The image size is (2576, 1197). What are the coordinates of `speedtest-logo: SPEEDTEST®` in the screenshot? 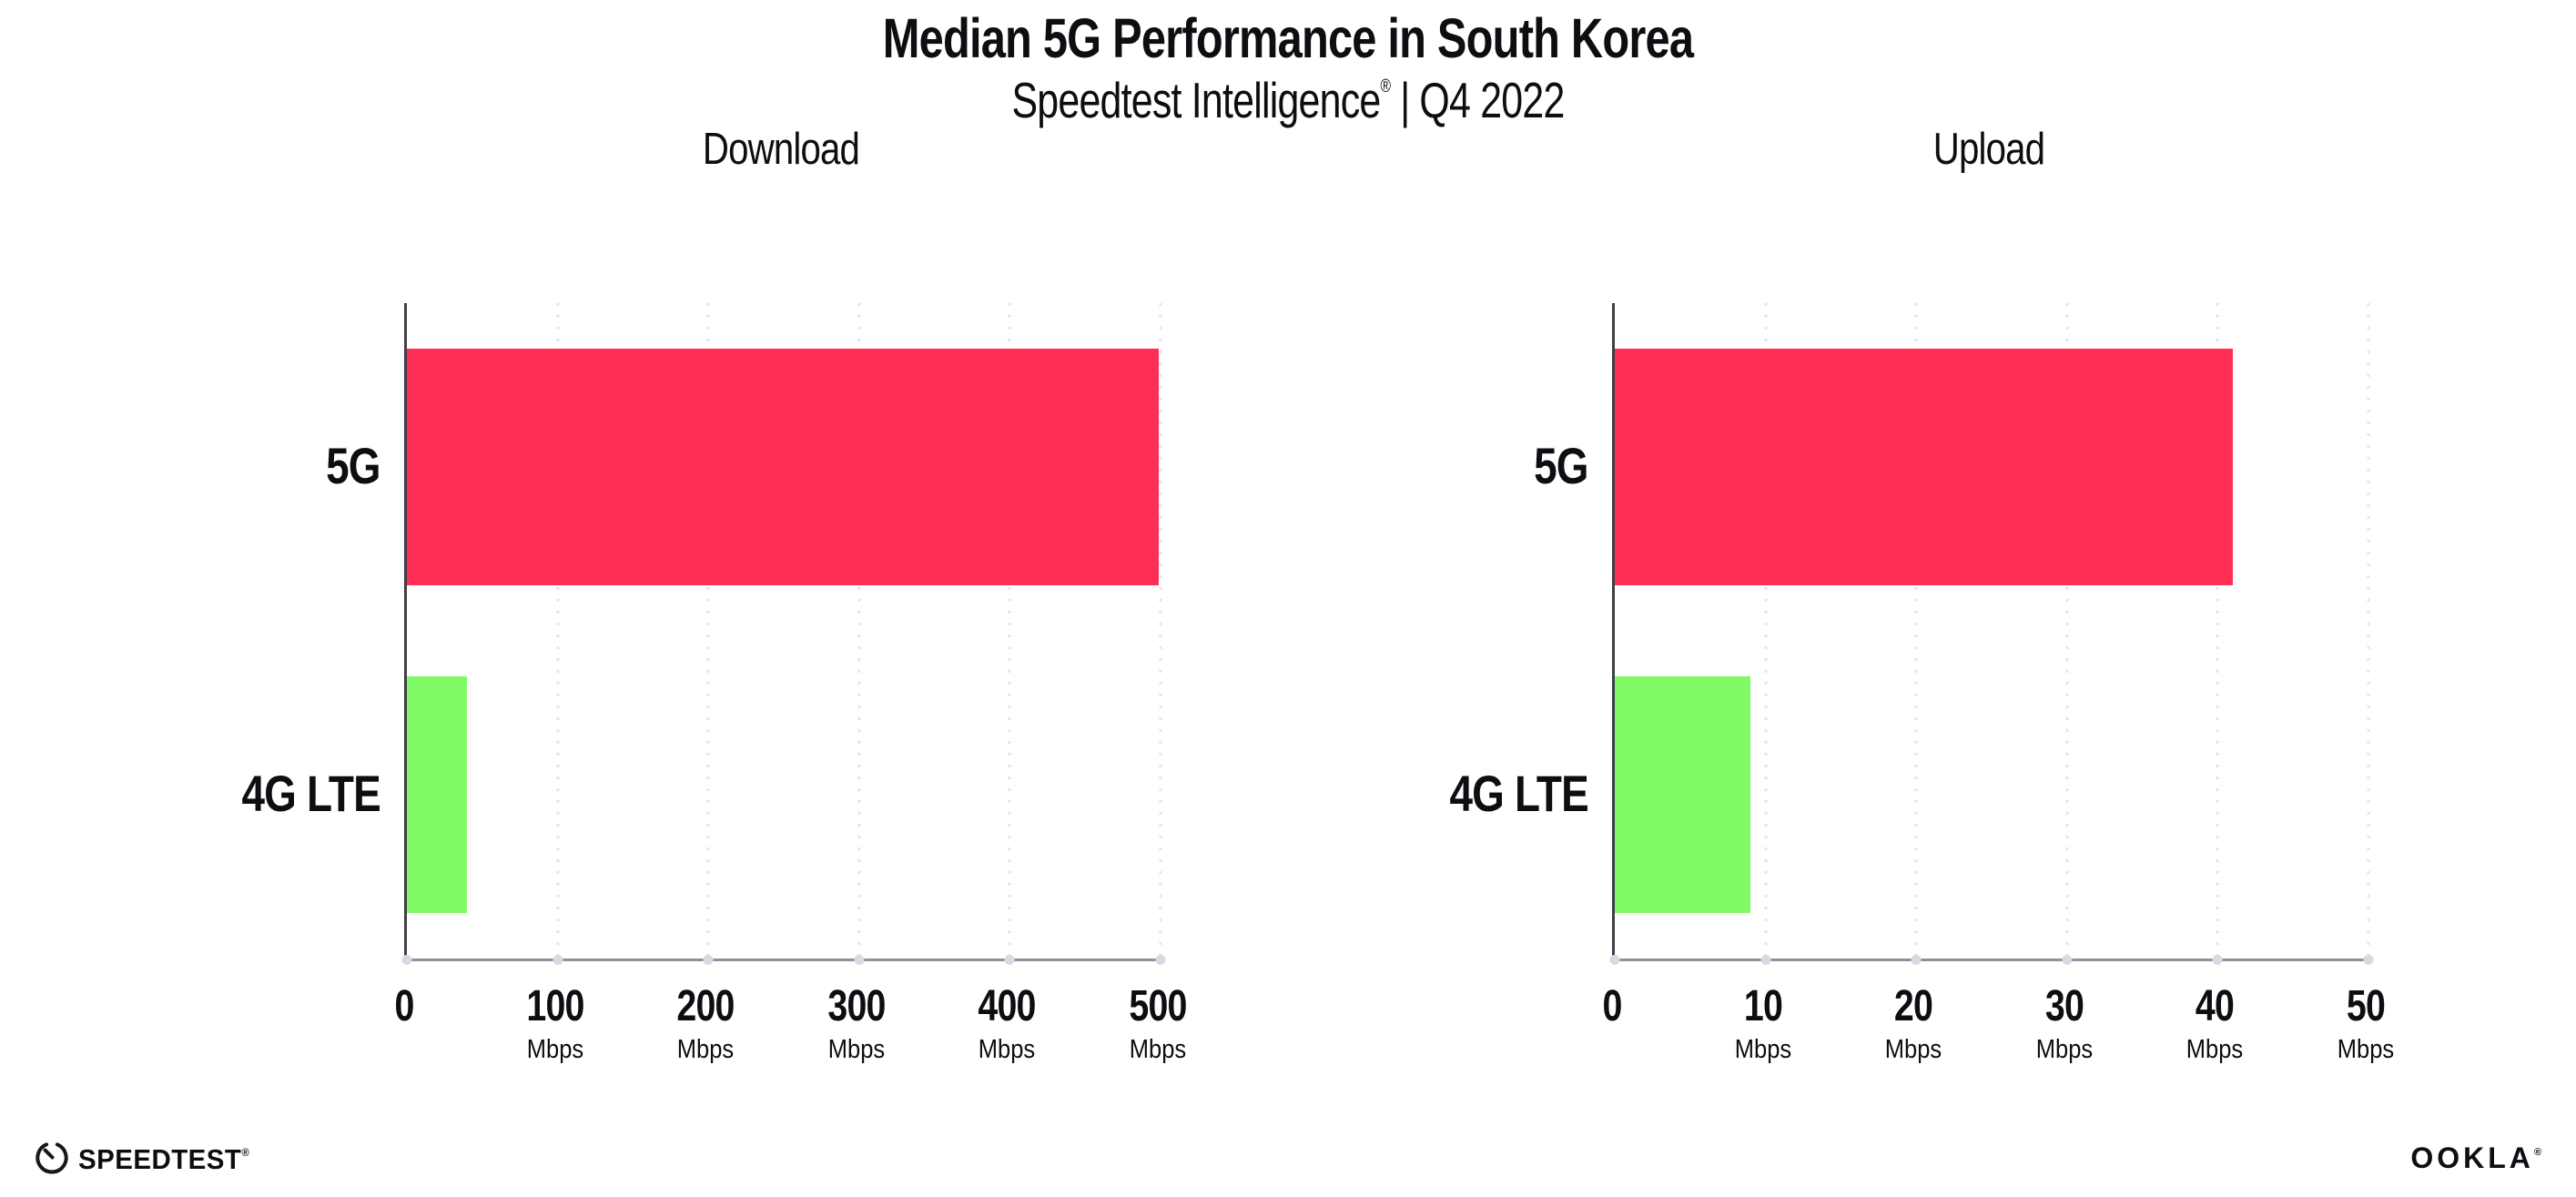 It's located at (147, 1159).